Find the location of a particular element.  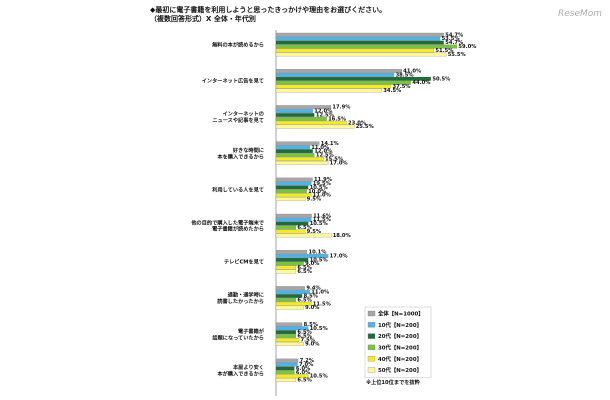

value-label: 7.2% is located at coordinates (307, 361).